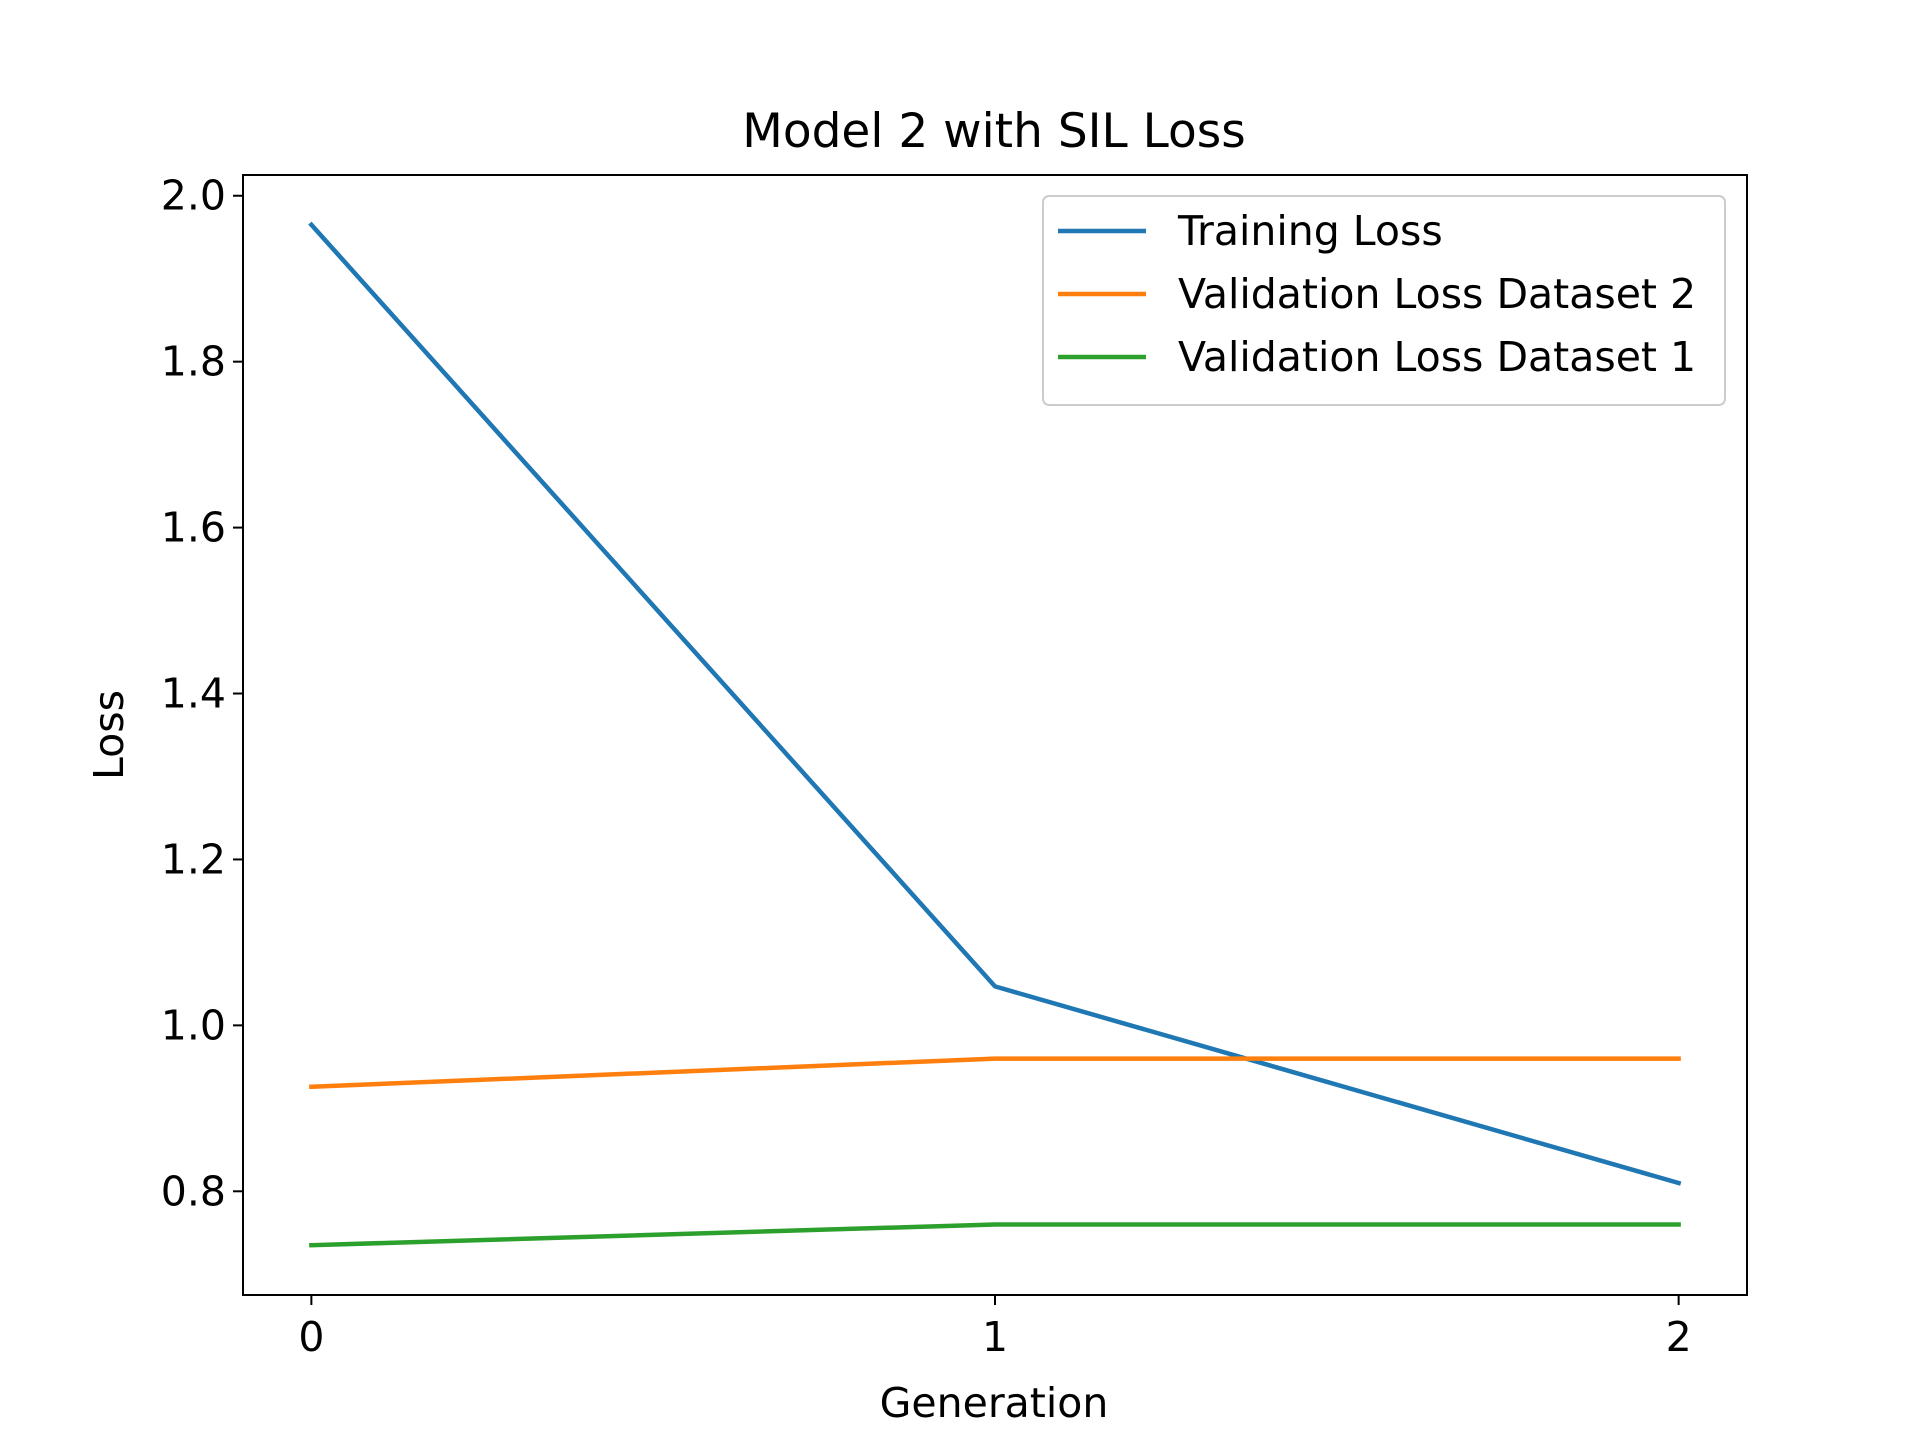 The image size is (1920, 1440). What do you see at coordinates (193, 859) in the screenshot?
I see `y-tick-label: 1.2` at bounding box center [193, 859].